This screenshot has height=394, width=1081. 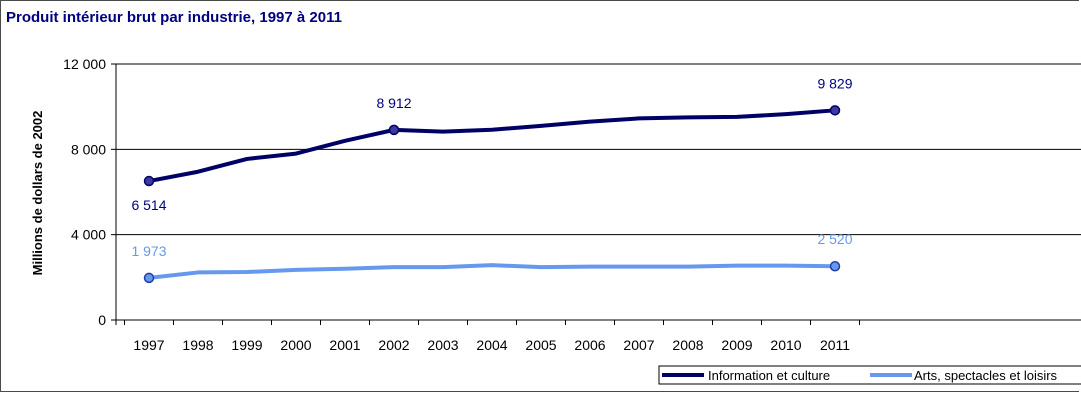 I want to click on legend-label: Arts, spectacles et loisirs, so click(x=986, y=375).